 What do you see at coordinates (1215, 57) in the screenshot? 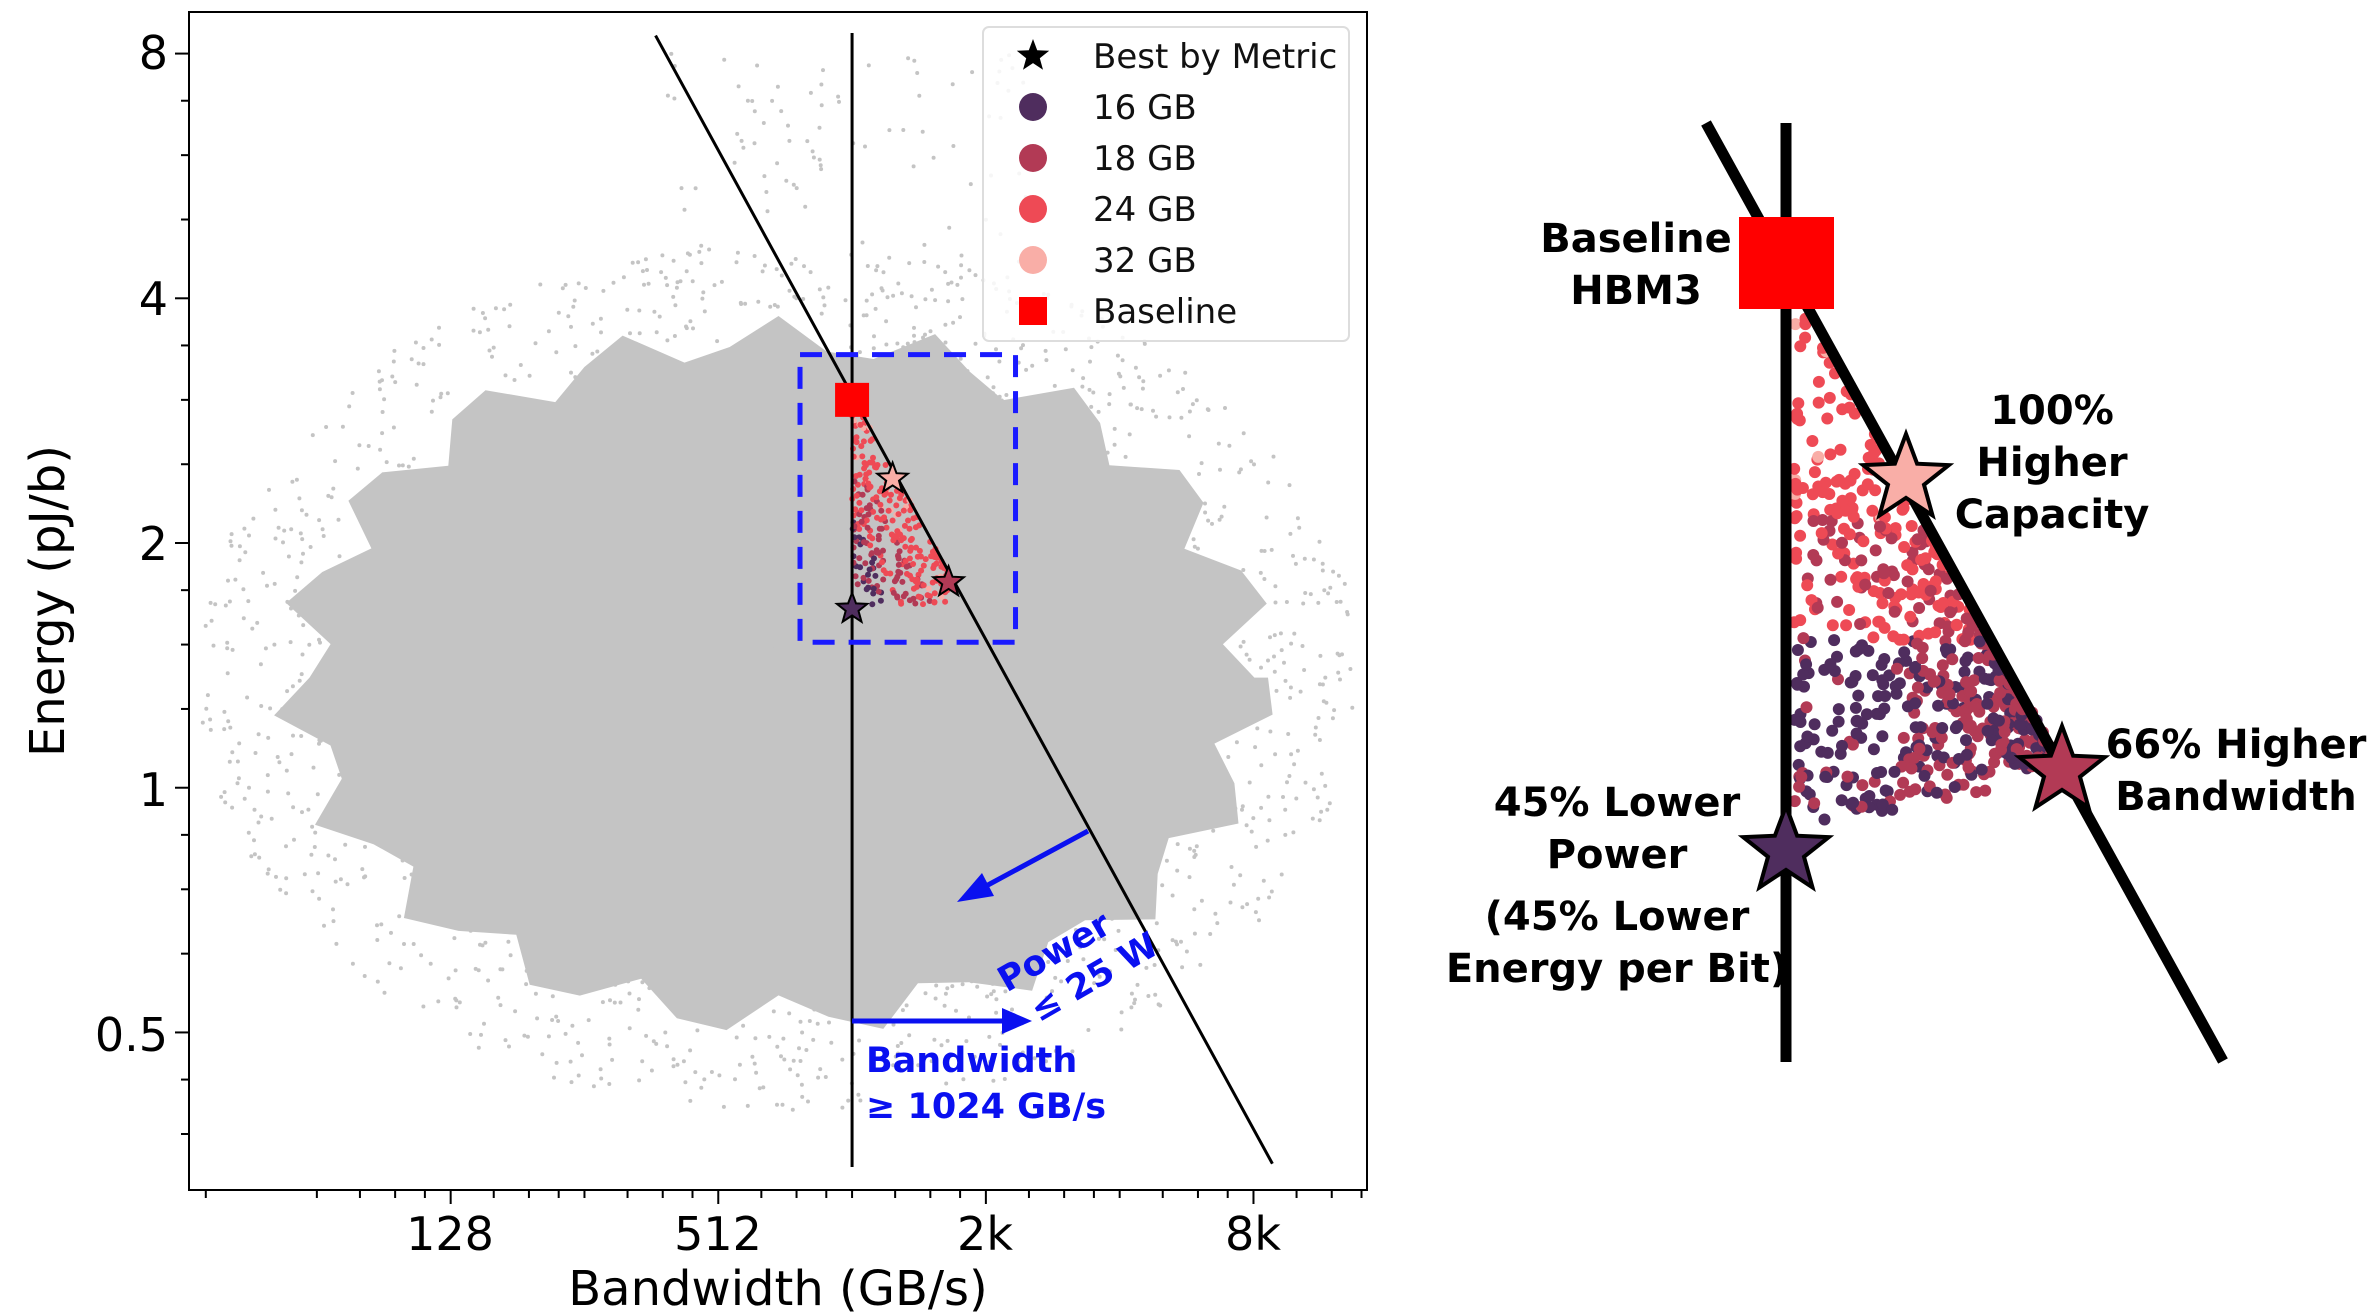
I see `legend-label: Best by Metric` at bounding box center [1215, 57].